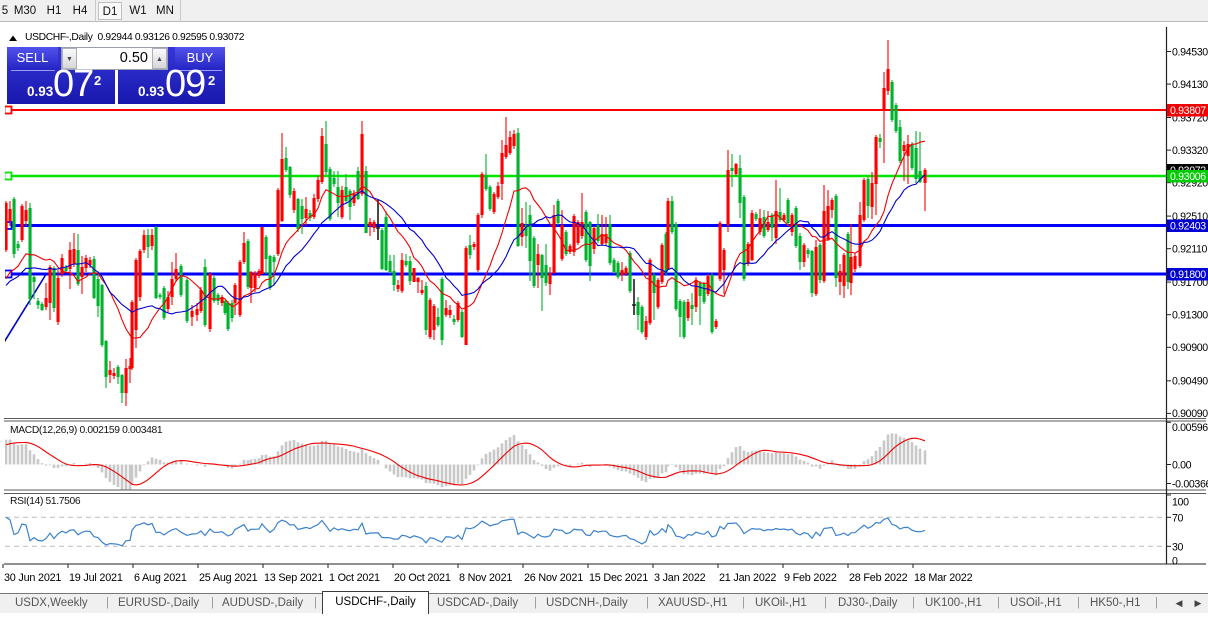 The height and width of the screenshot is (618, 1208). What do you see at coordinates (1190, 52) in the screenshot?
I see `svg-text: 0.94530` at bounding box center [1190, 52].